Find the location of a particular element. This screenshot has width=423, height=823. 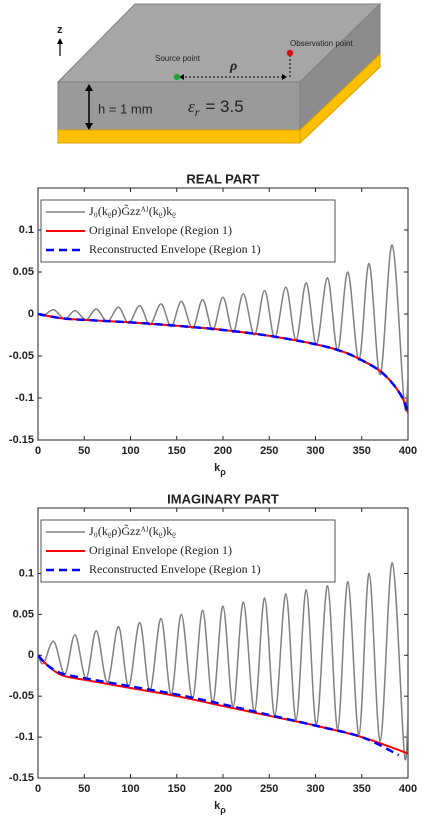

permittivity-label: εr = 3.5 is located at coordinates (216, 108).